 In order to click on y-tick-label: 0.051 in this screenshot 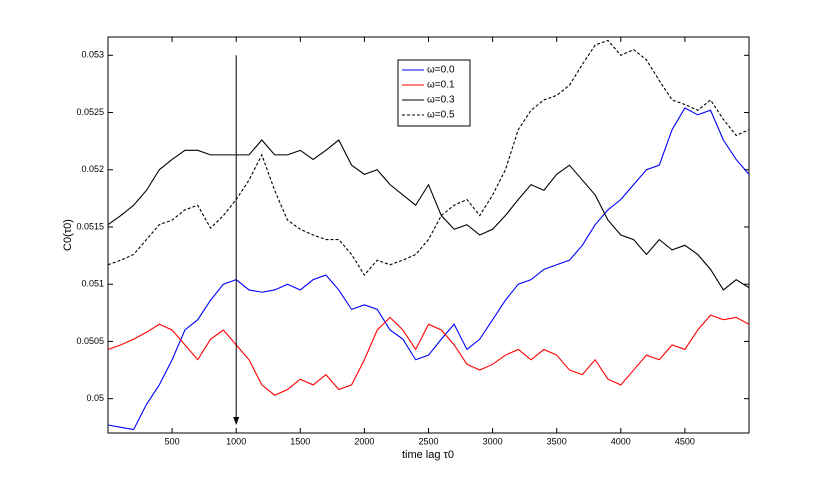, I will do `click(92, 284)`.